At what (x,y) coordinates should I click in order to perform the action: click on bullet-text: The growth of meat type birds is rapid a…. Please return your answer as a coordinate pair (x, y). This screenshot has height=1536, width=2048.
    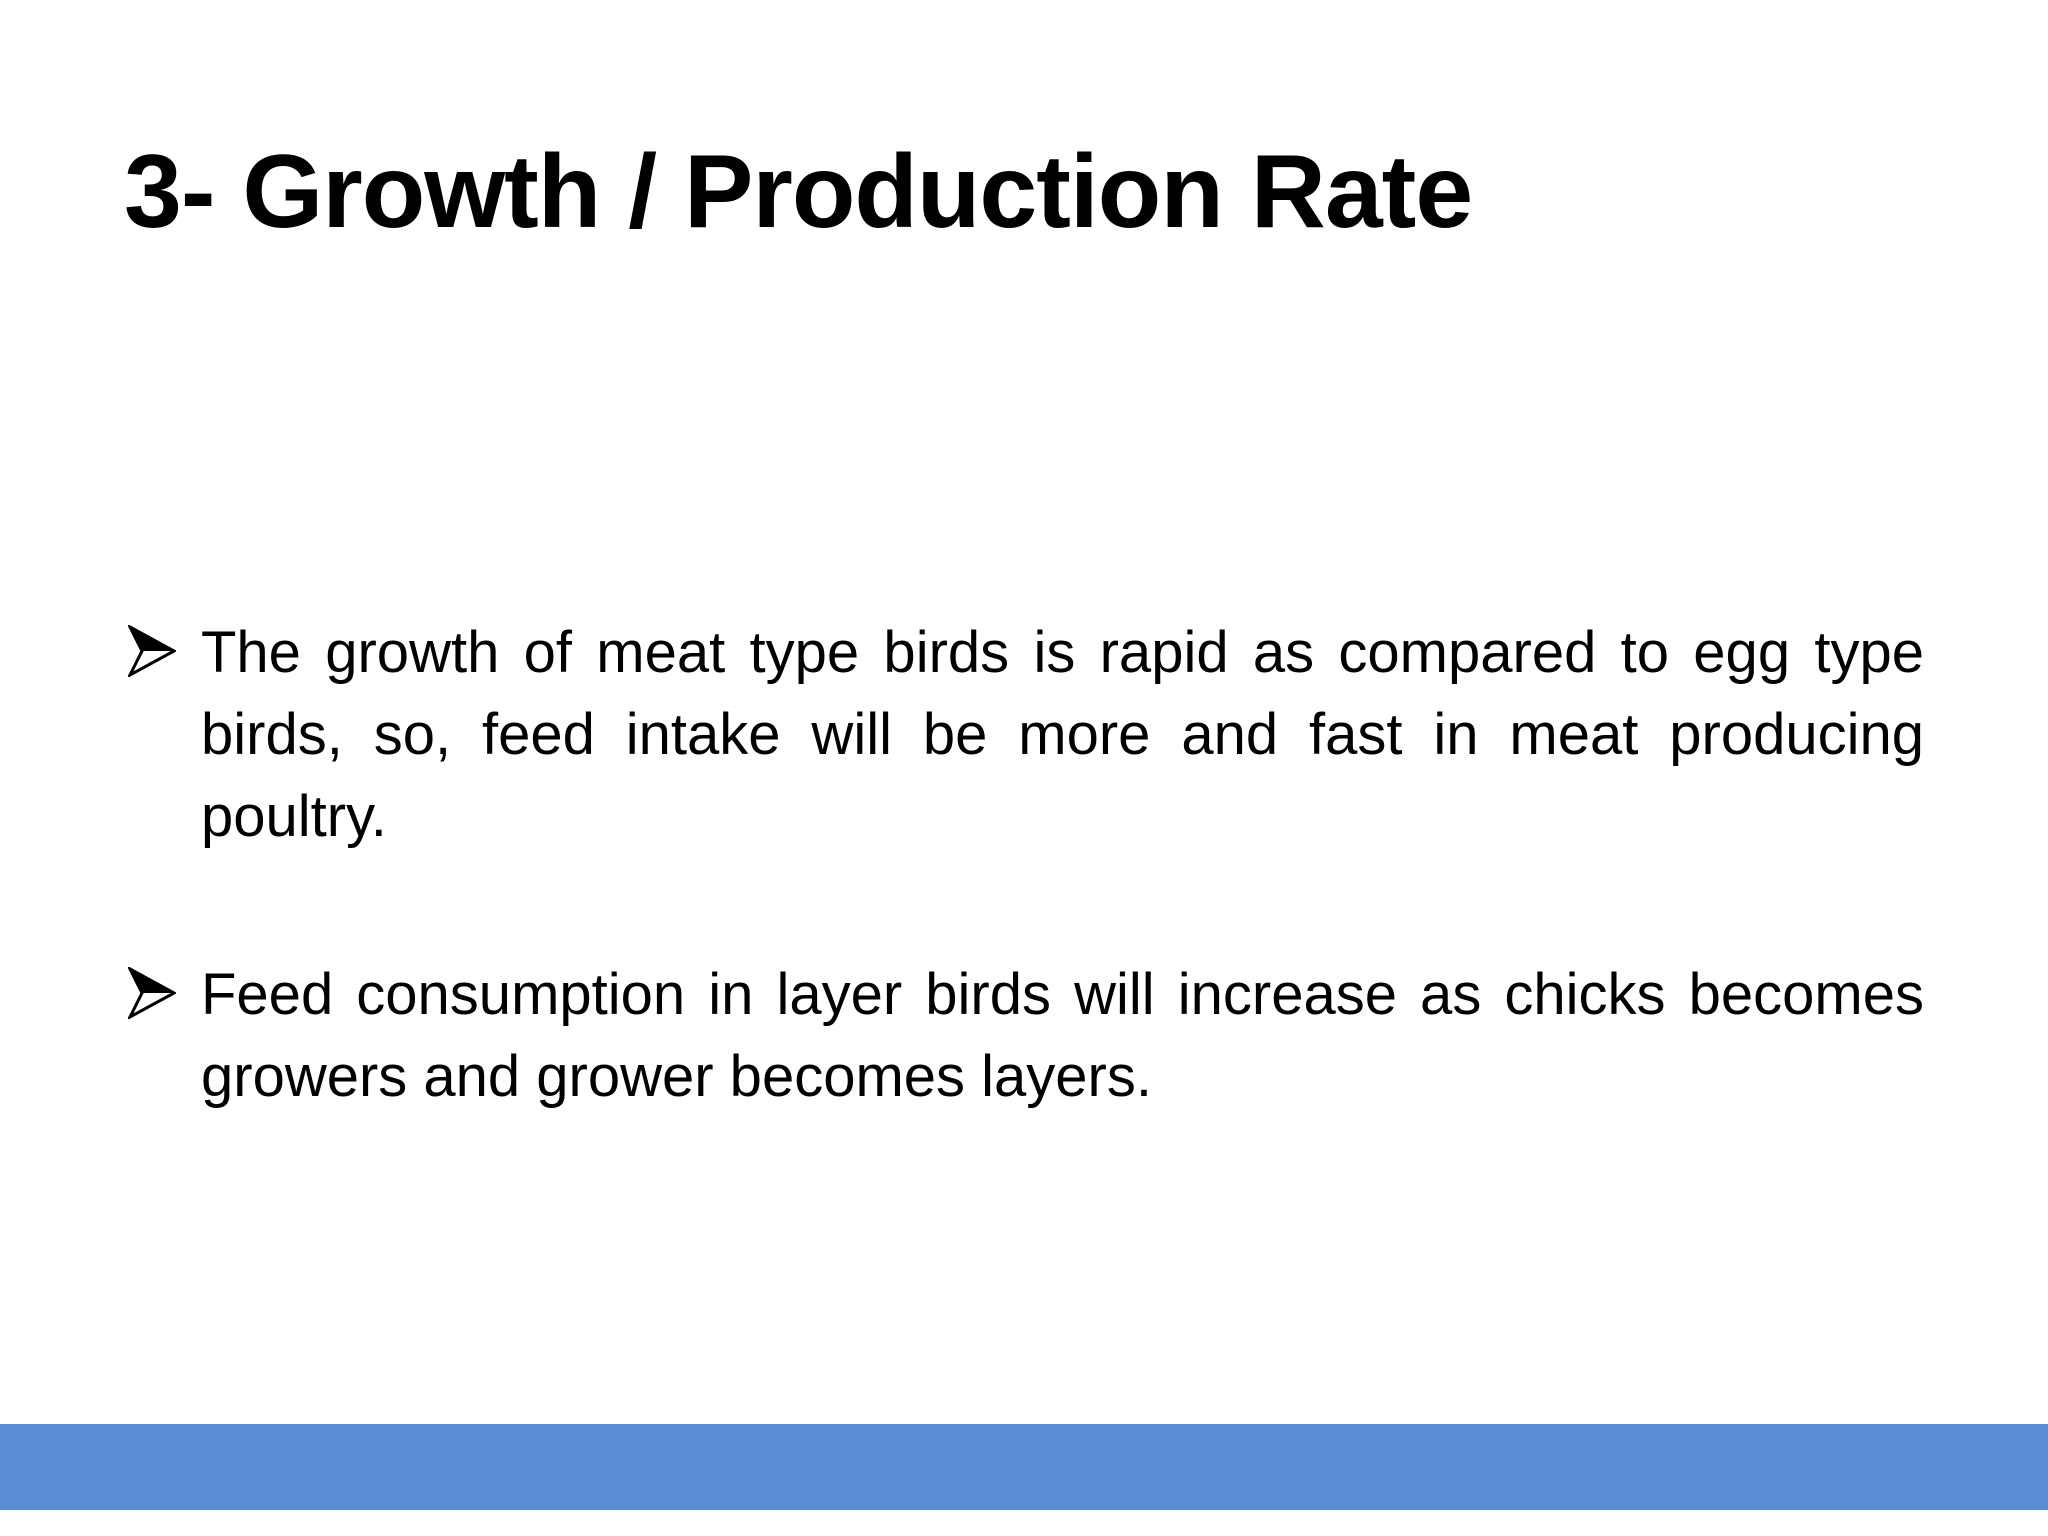
    Looking at the image, I should click on (1062, 734).